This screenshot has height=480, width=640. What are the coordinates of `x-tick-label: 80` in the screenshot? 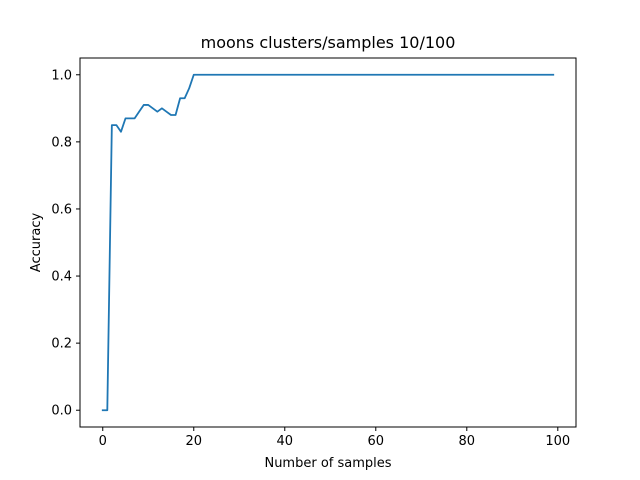 It's located at (467, 441).